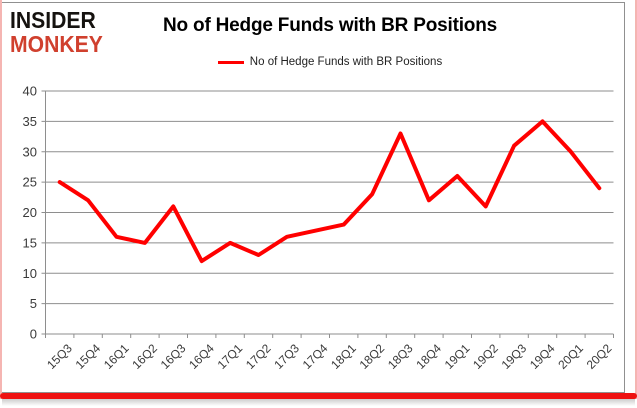  Describe the element at coordinates (53, 20) in the screenshot. I see `logo-insider-text: INSIDER` at that location.